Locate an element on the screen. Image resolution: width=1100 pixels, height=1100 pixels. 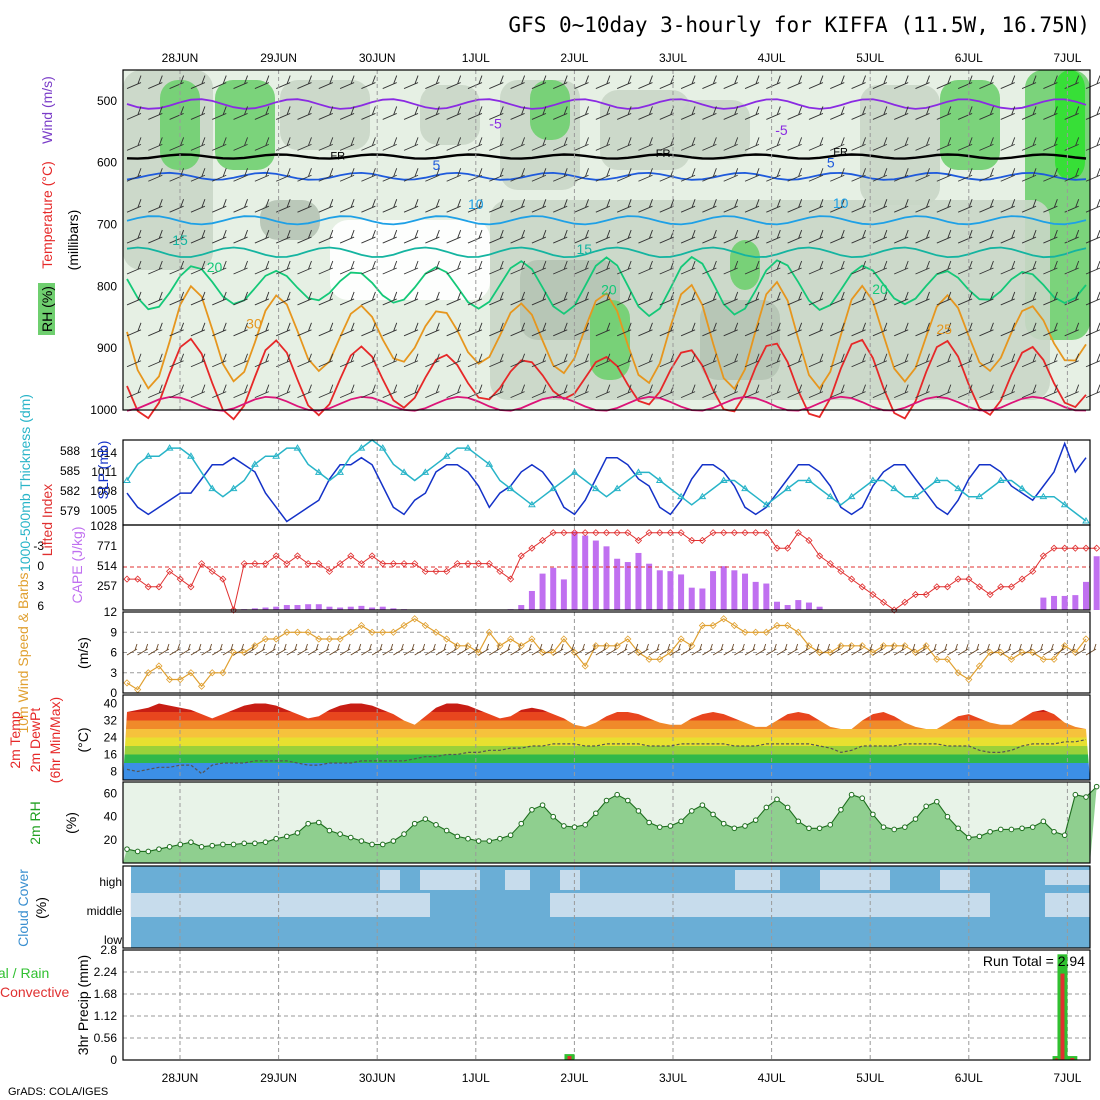
cloud-unit-label: (%) is located at coordinates (41, 908).